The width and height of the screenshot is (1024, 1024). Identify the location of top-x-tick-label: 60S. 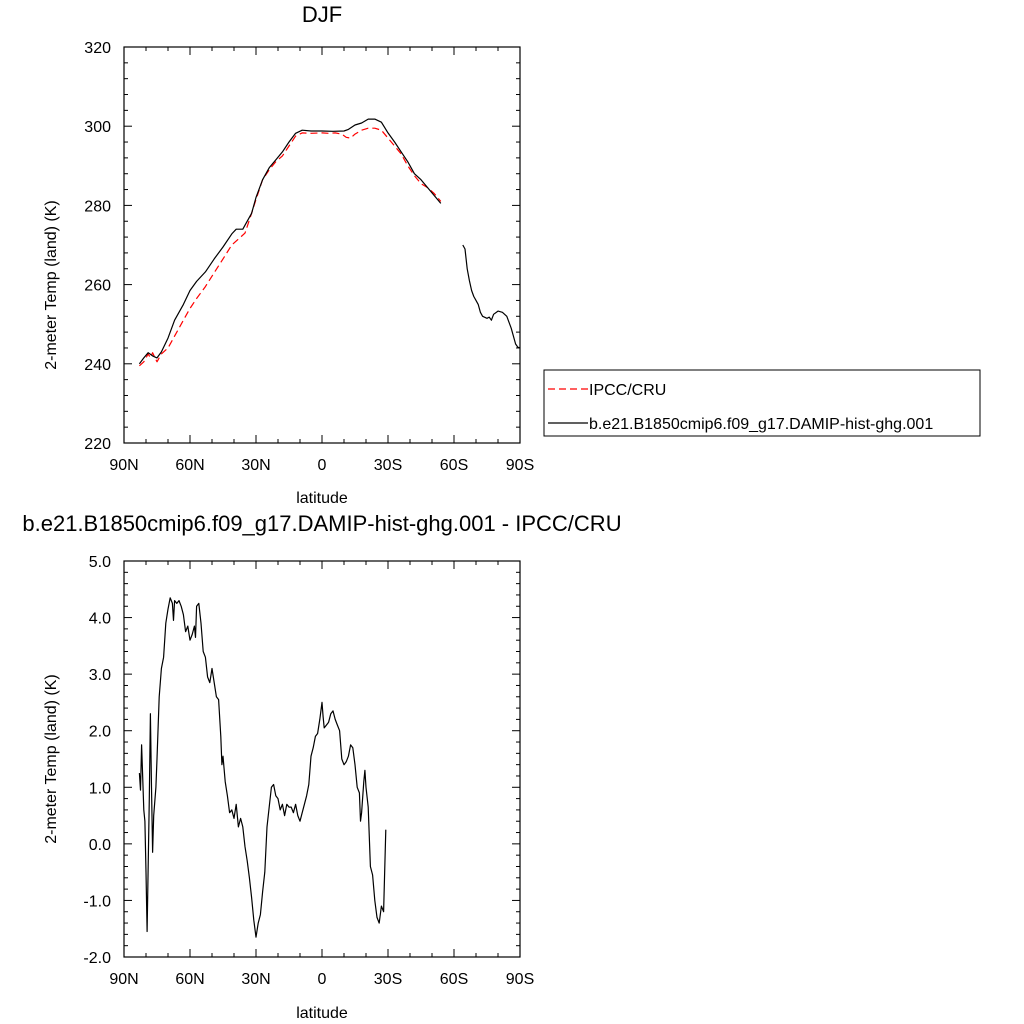
(454, 465).